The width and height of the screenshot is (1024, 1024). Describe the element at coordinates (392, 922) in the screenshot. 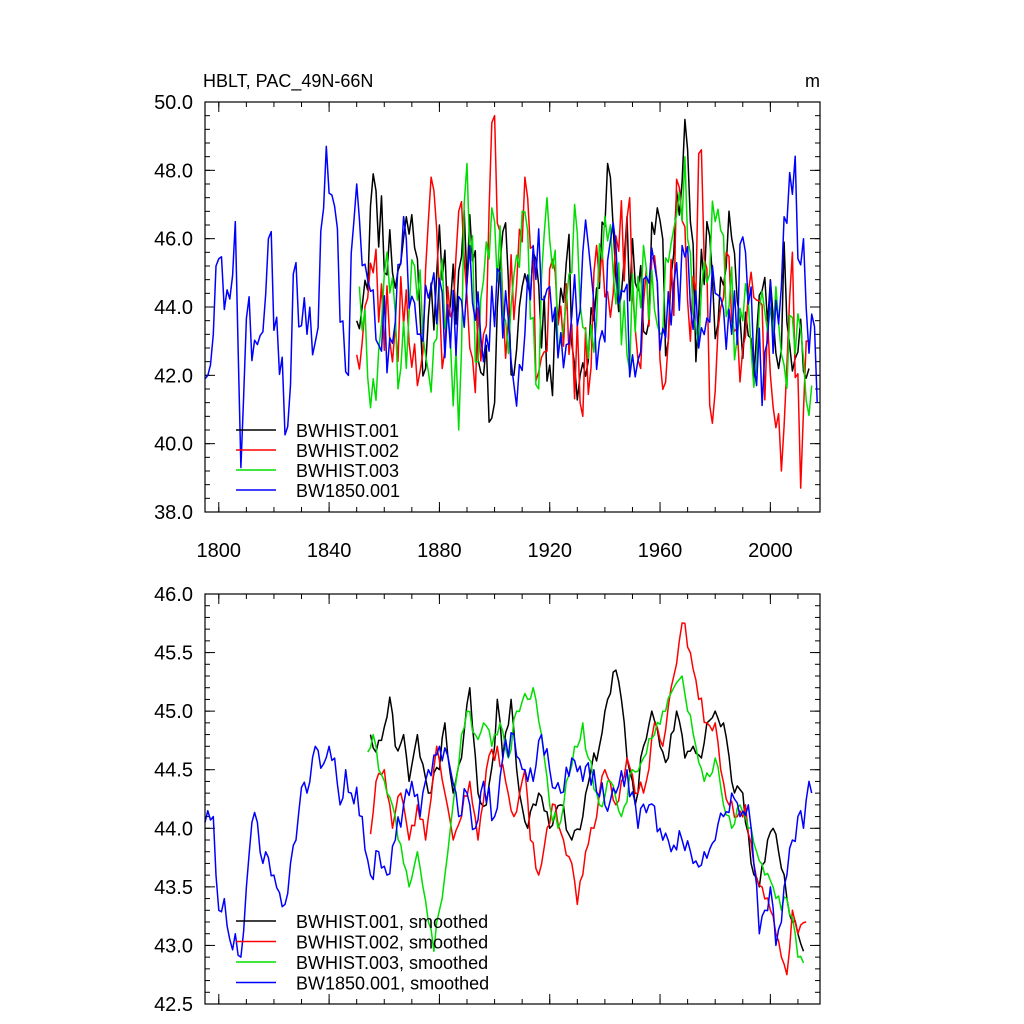

I see `legend-label: BWHIST.001, smoothed` at that location.